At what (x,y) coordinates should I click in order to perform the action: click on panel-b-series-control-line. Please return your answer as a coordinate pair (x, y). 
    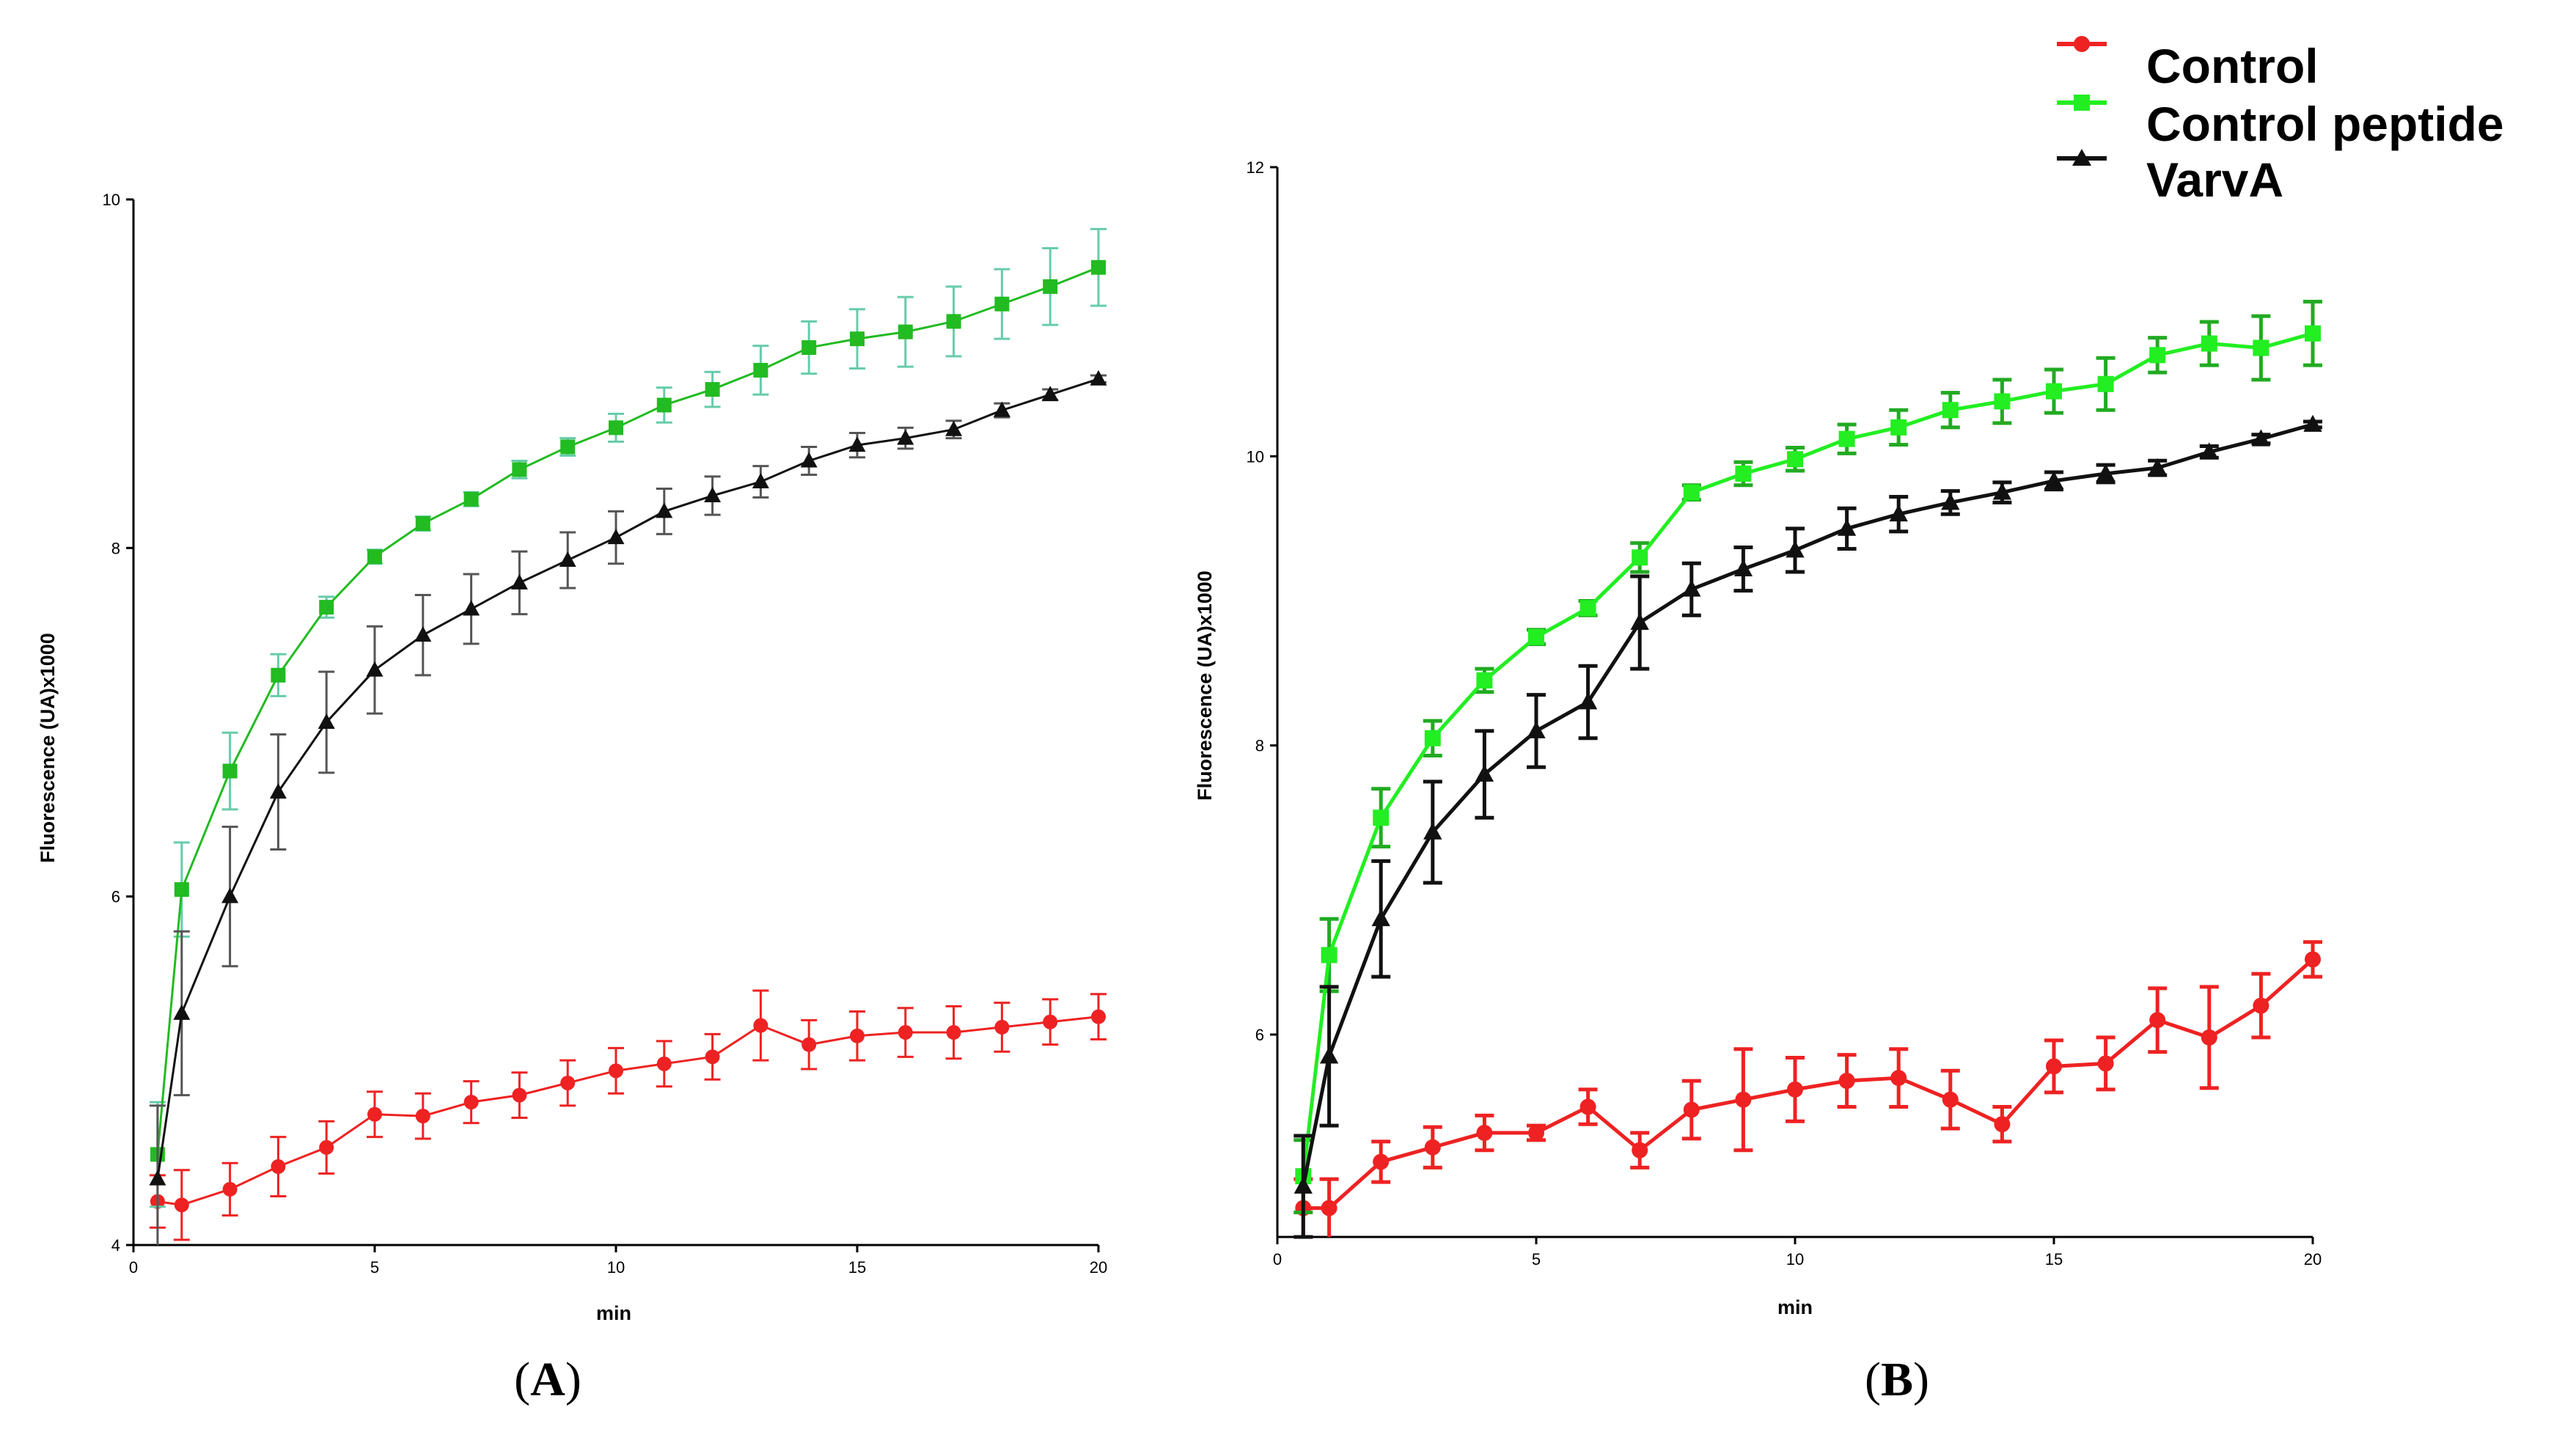
    Looking at the image, I should click on (1809, 1084).